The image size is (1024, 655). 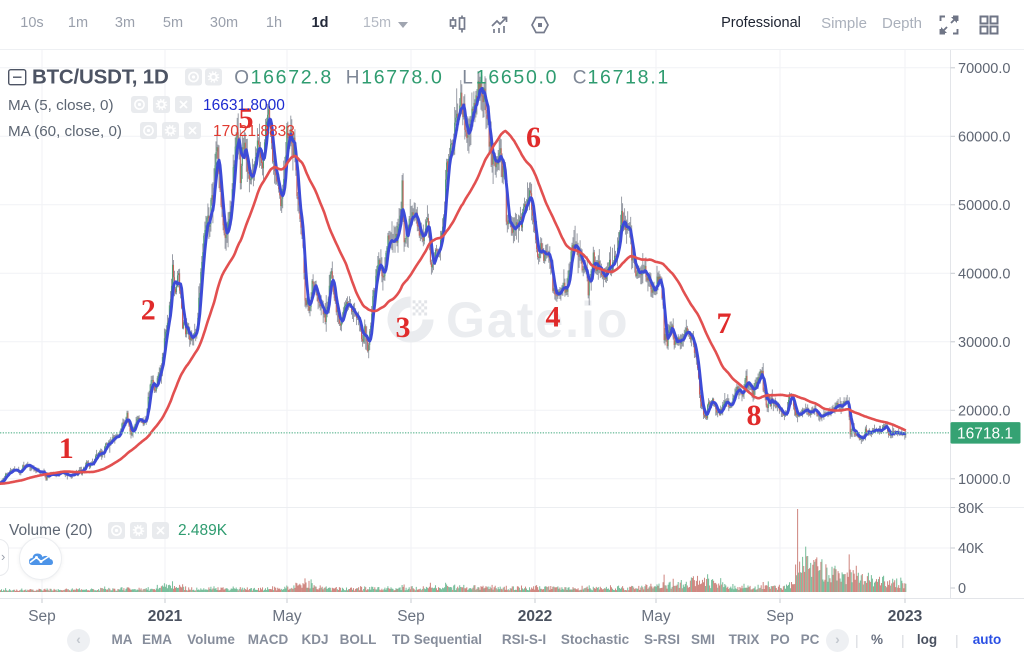 I want to click on svg-text: H, so click(x=353, y=78).